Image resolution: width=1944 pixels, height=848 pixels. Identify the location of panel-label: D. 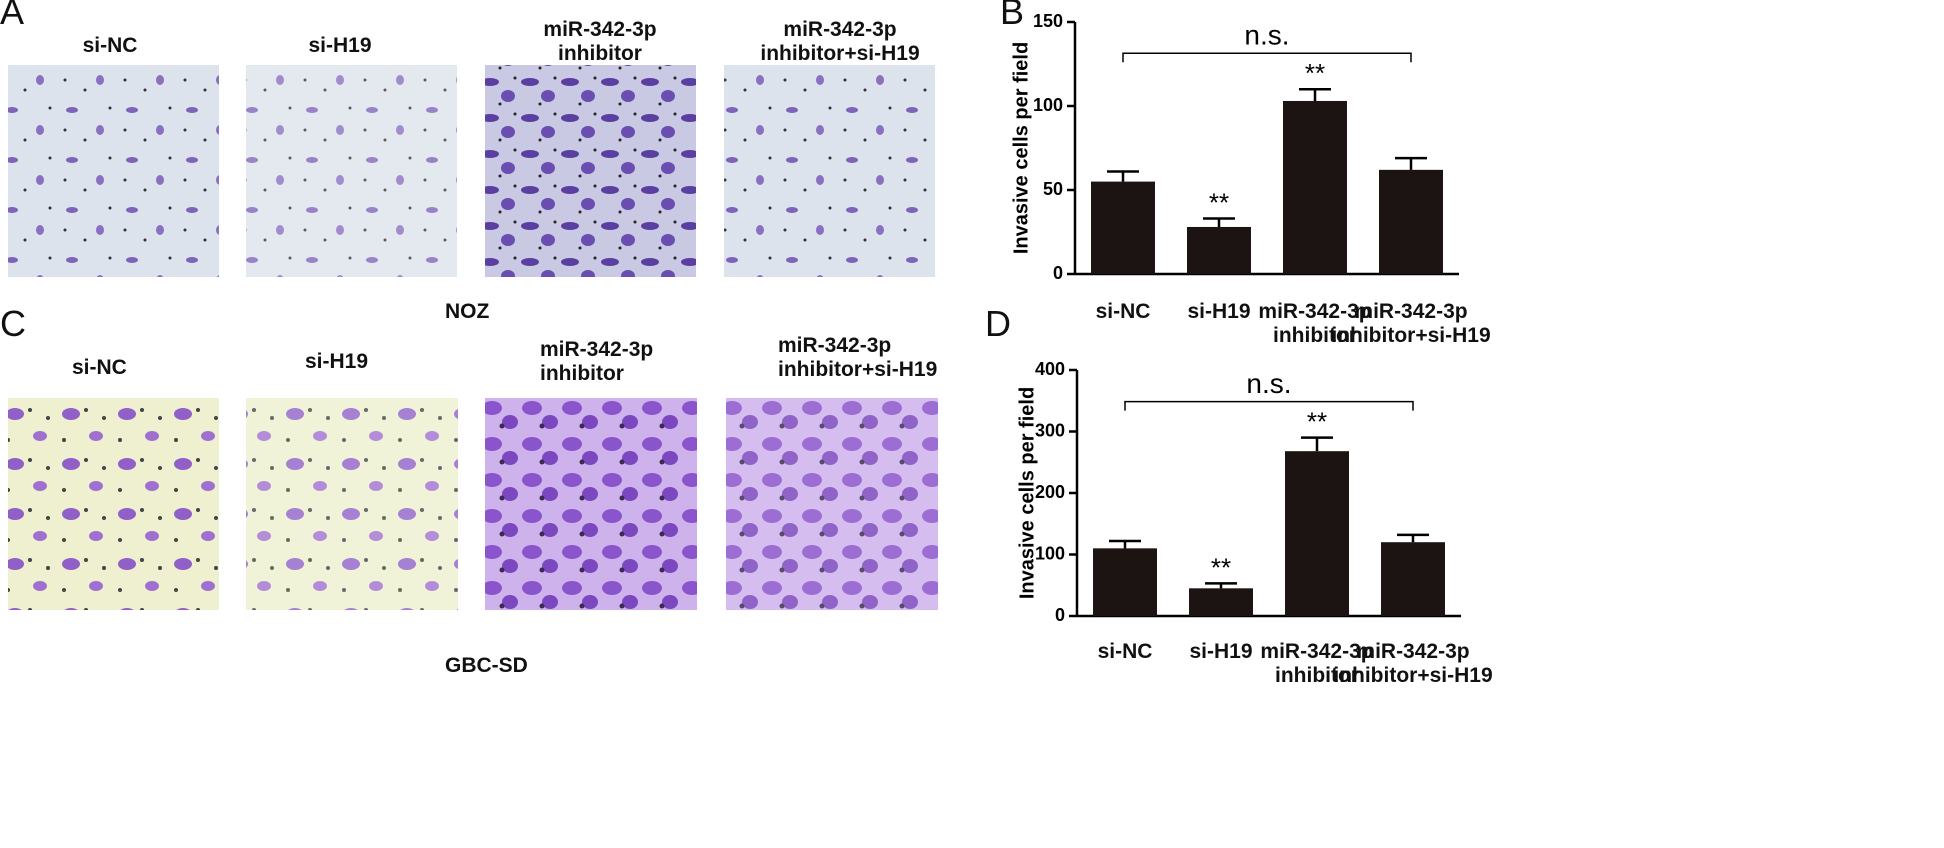
(998, 323).